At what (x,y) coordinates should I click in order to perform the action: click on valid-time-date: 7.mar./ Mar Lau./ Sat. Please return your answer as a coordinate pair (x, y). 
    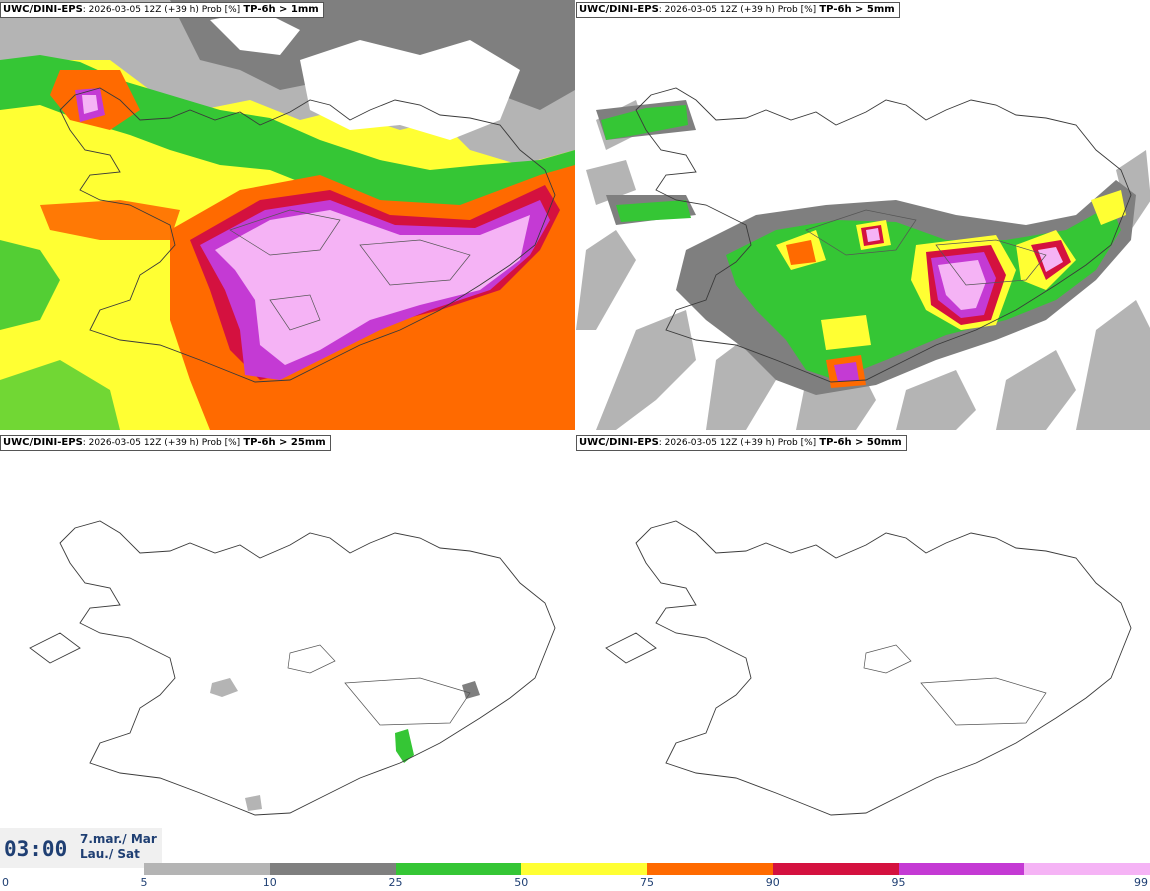
    Looking at the image, I should click on (118, 847).